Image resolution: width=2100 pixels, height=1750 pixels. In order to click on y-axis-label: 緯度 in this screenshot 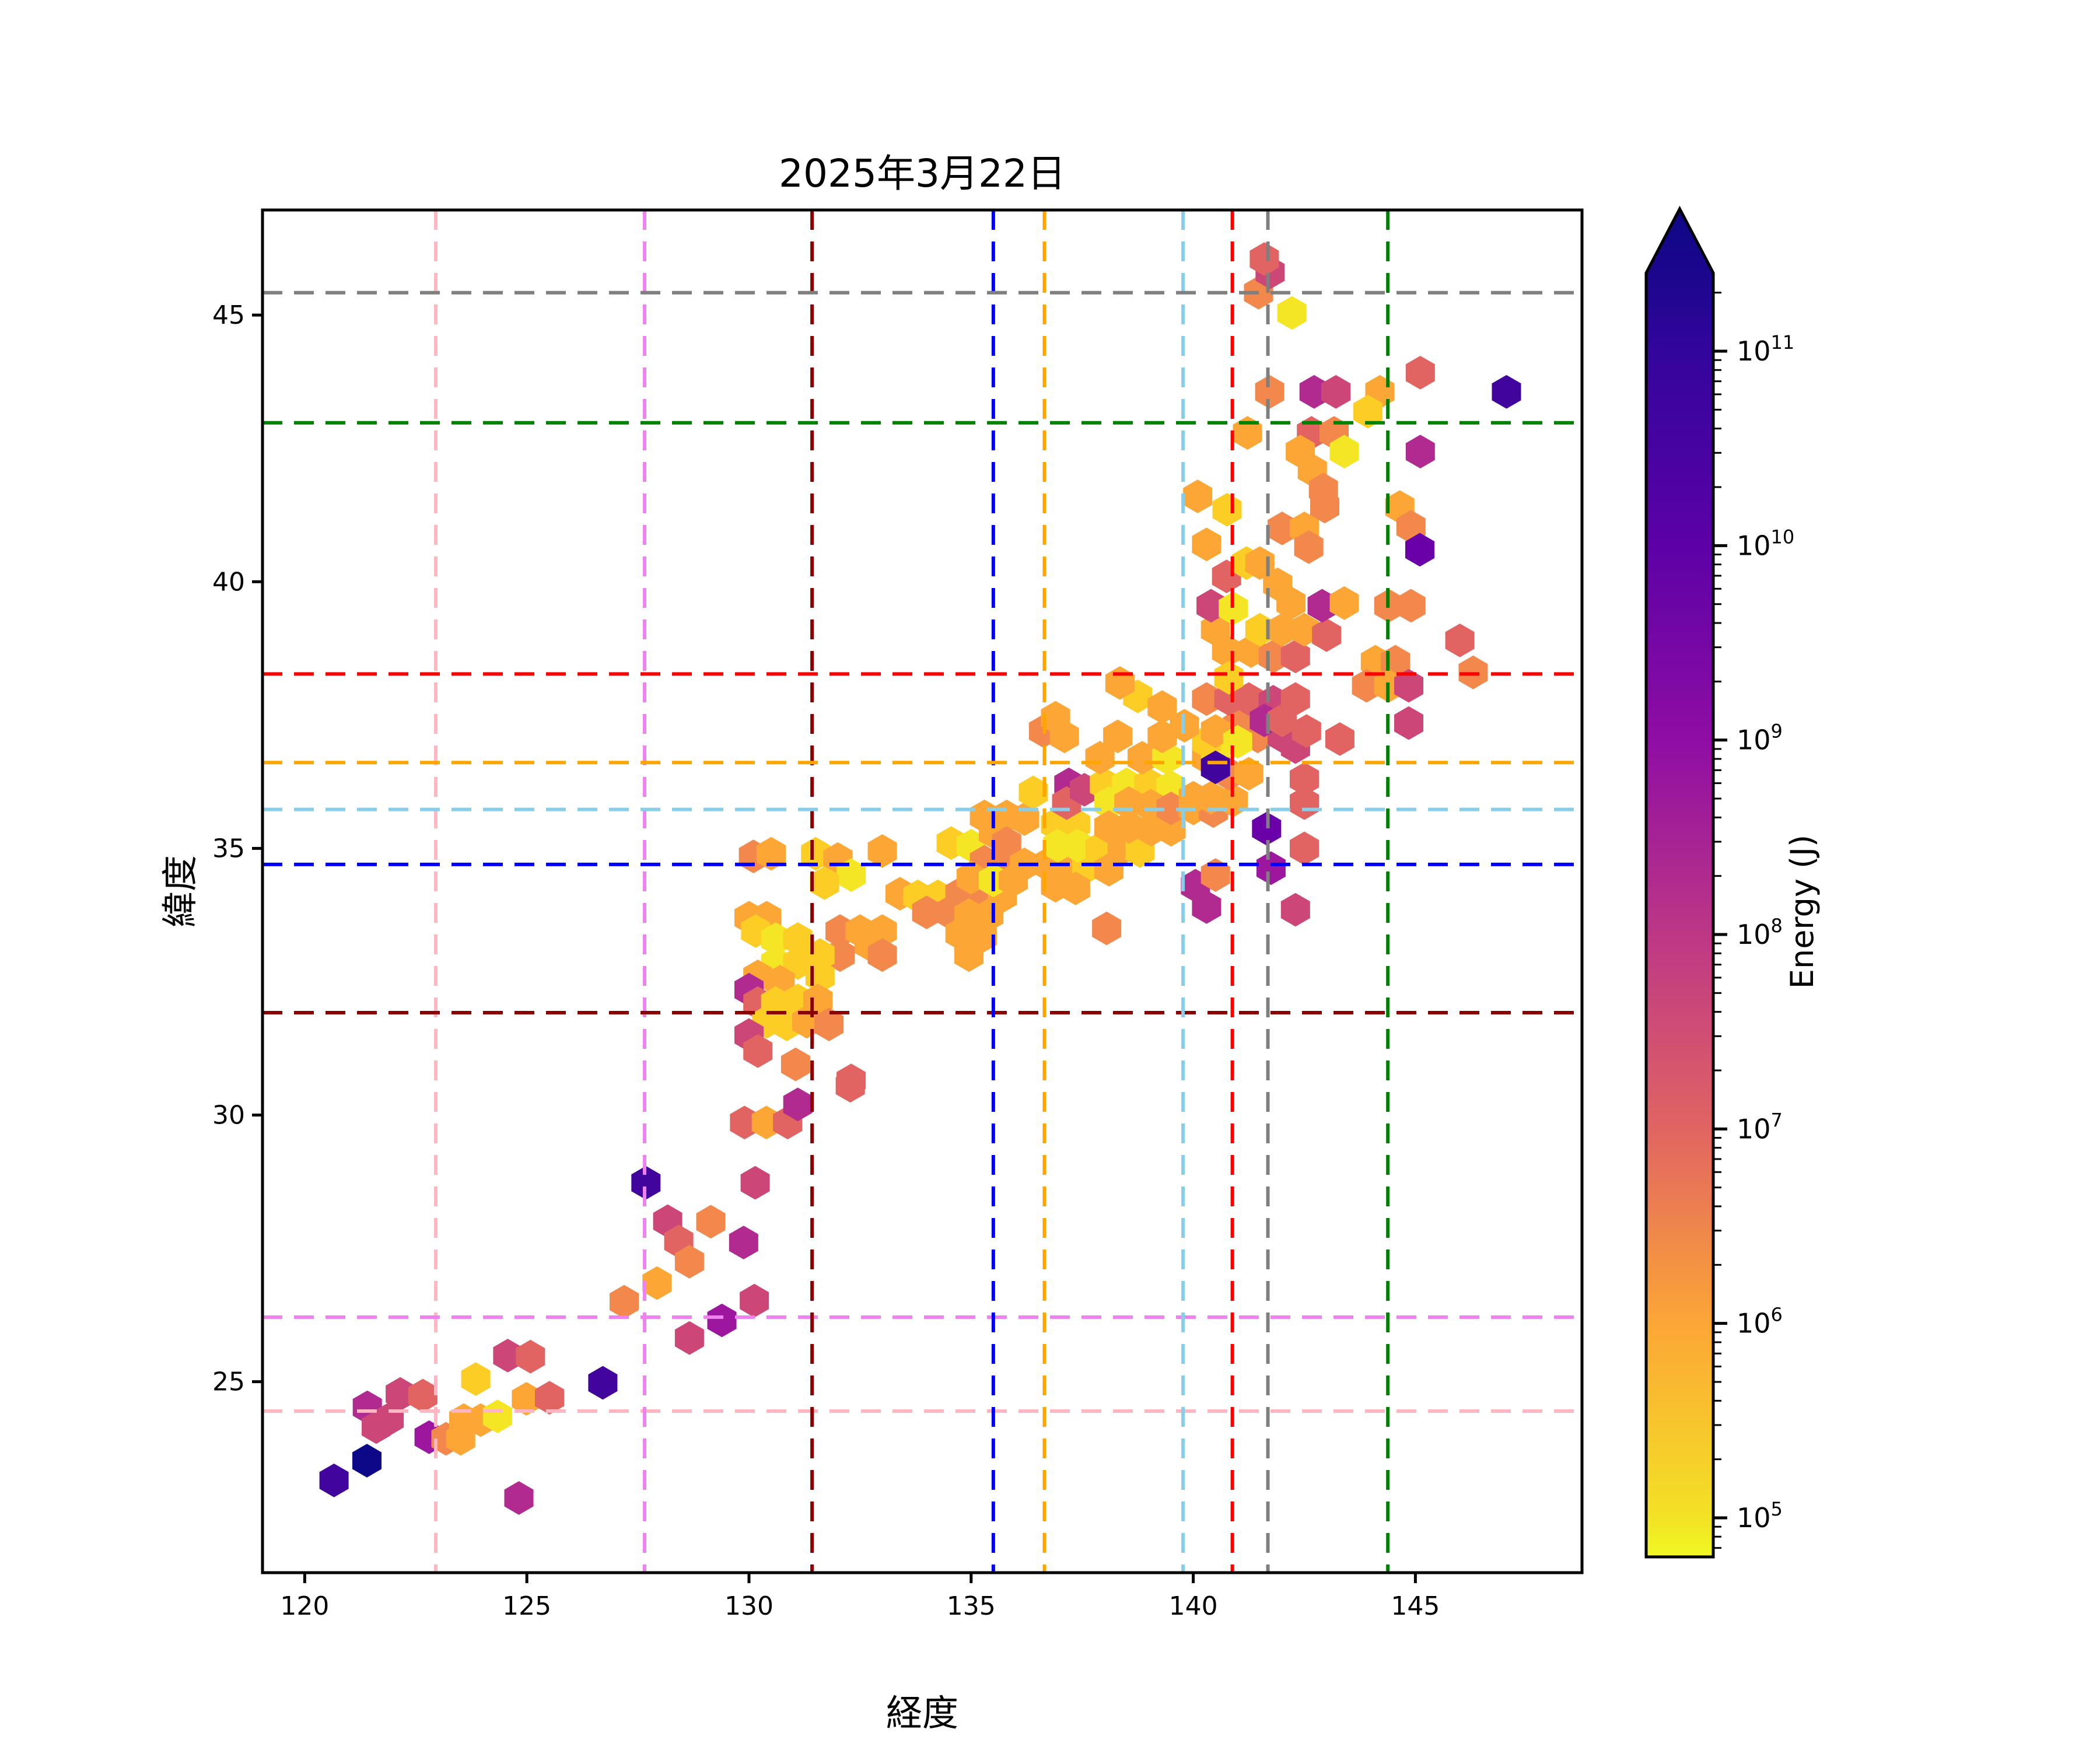, I will do `click(180, 891)`.